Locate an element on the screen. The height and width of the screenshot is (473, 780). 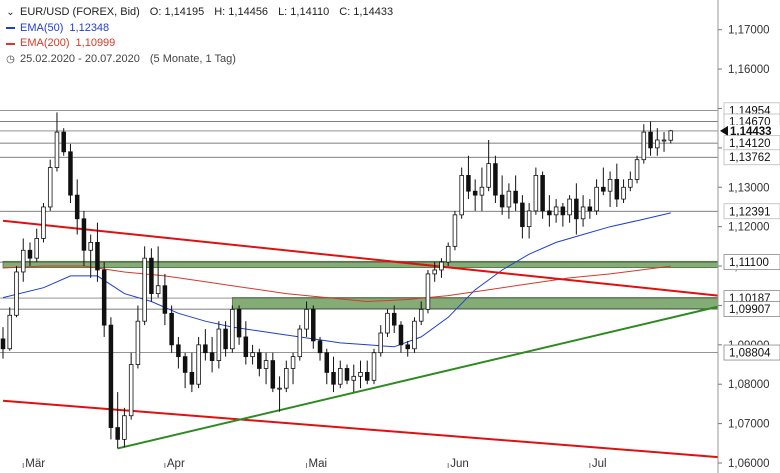
x-tick-label: Mär is located at coordinates (35, 464).